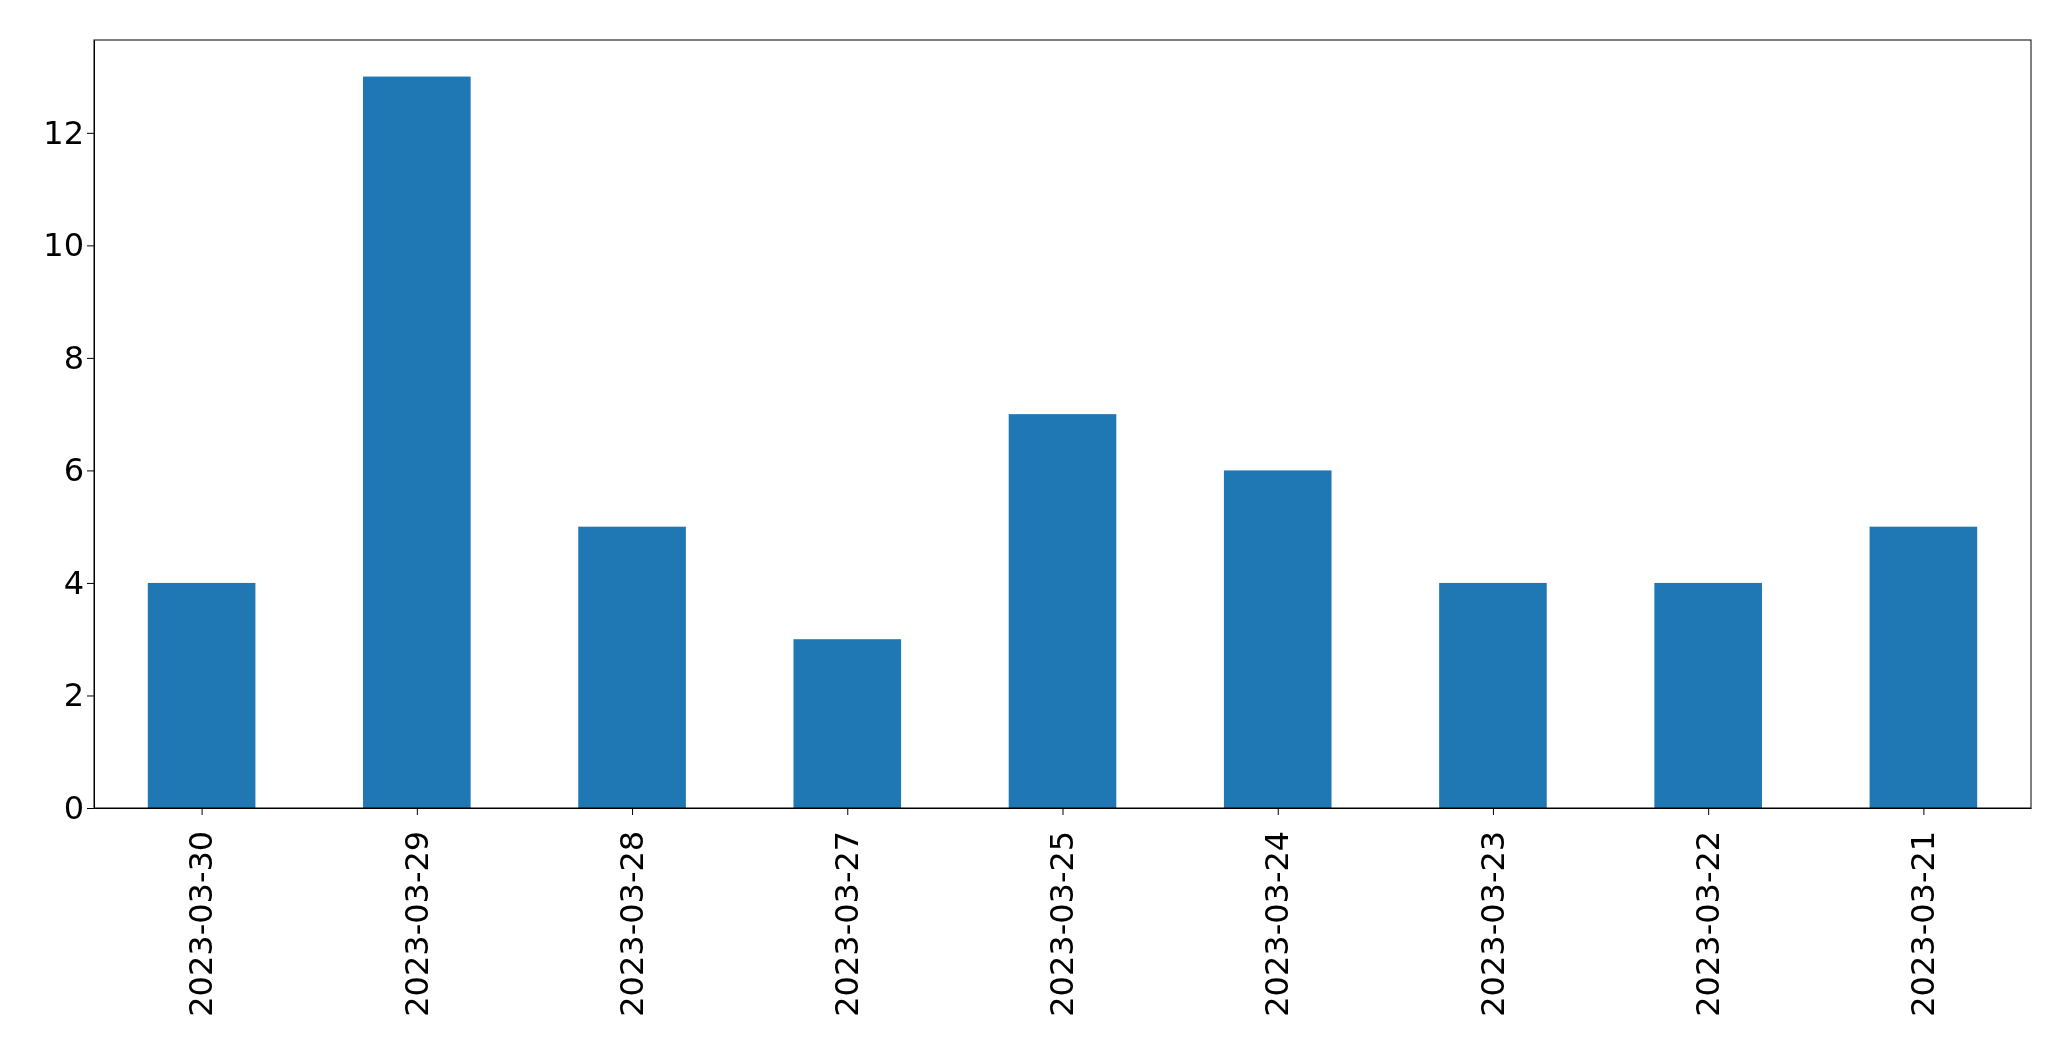 The height and width of the screenshot is (1061, 2071). I want to click on x-tick-label: 2023-03-23, so click(1492, 923).